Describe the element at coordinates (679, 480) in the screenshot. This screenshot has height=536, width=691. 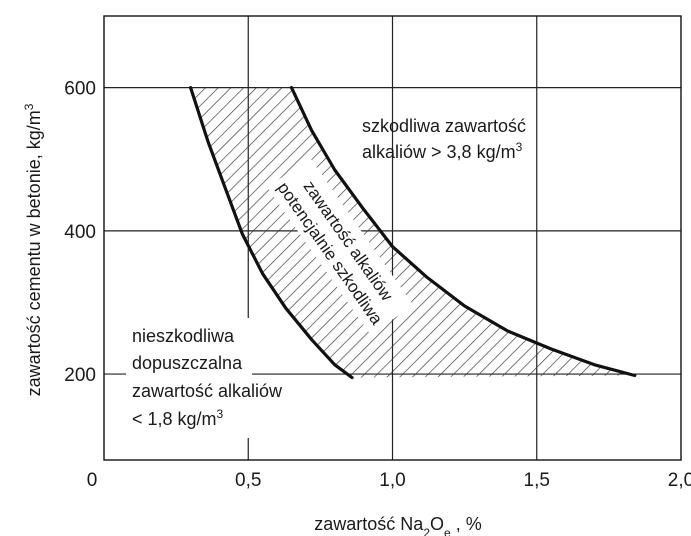
I see `x-tick-label: 2,0` at that location.